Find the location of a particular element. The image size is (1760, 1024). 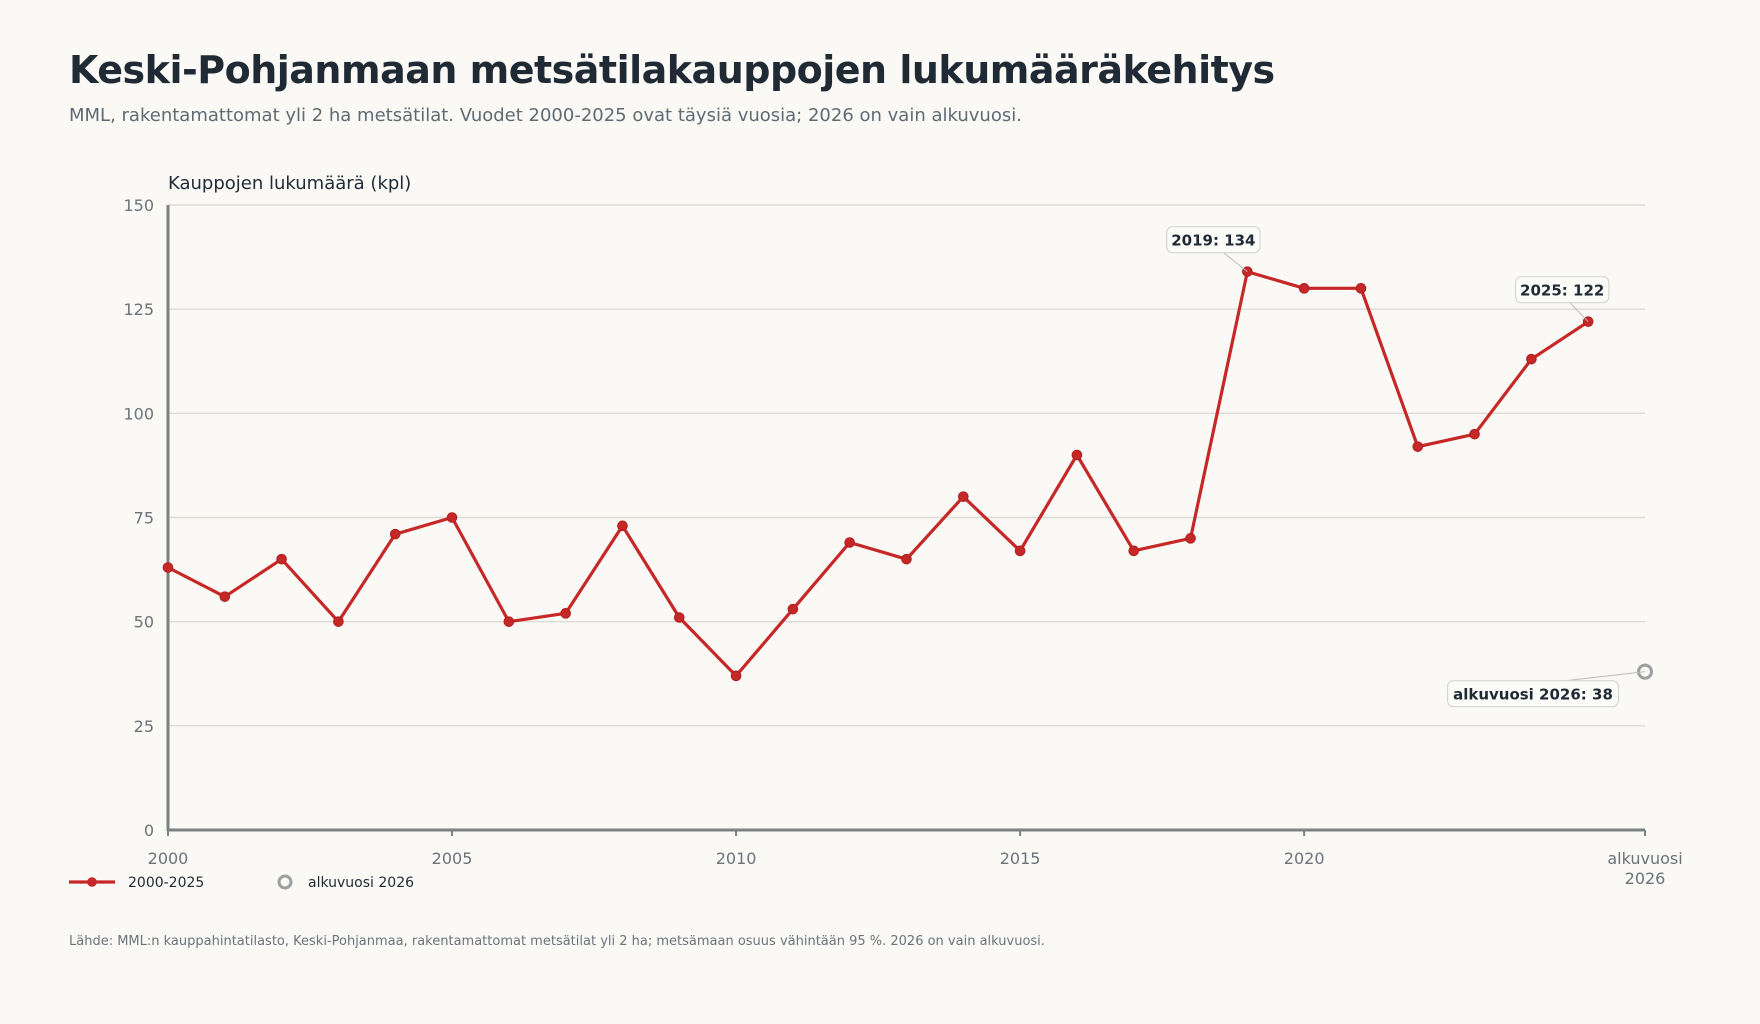

callout-label: 2025: 122 is located at coordinates (1562, 291).